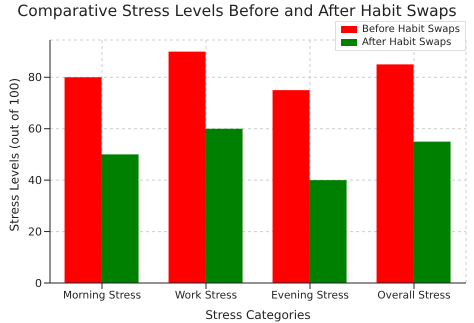  What do you see at coordinates (102, 295) in the screenshot?
I see `x-tick-label: Morning Stress` at bounding box center [102, 295].